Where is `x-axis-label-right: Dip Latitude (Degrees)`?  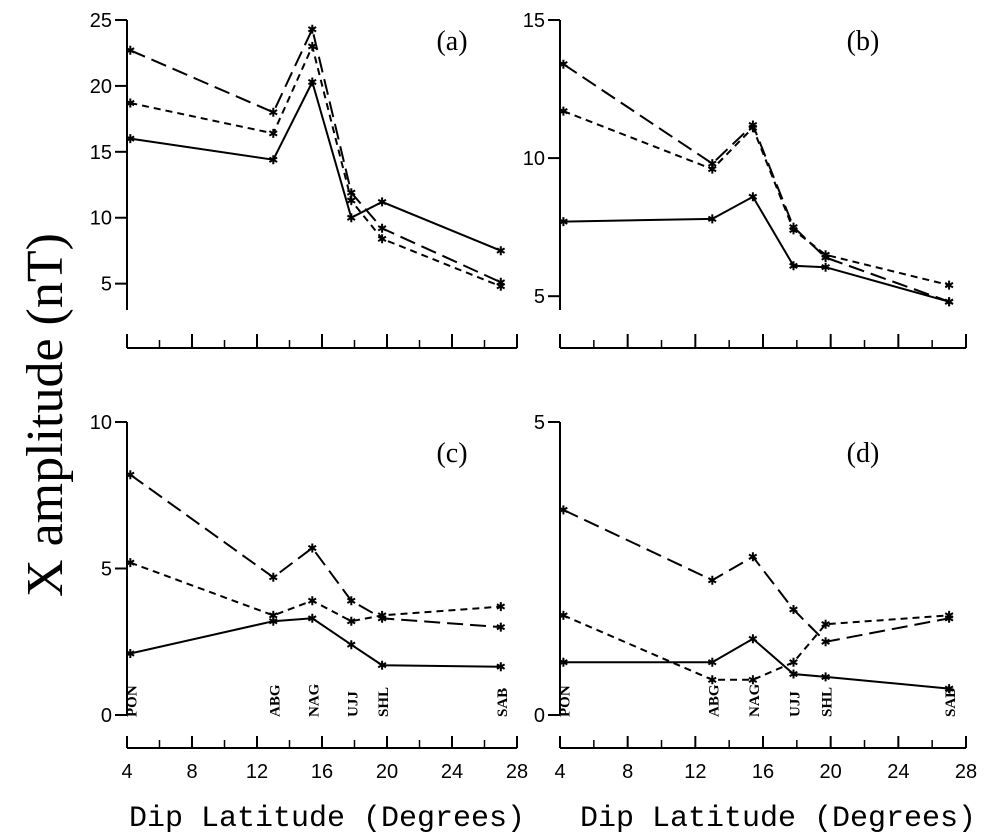 x-axis-label-right: Dip Latitude (Degrees) is located at coordinates (778, 819).